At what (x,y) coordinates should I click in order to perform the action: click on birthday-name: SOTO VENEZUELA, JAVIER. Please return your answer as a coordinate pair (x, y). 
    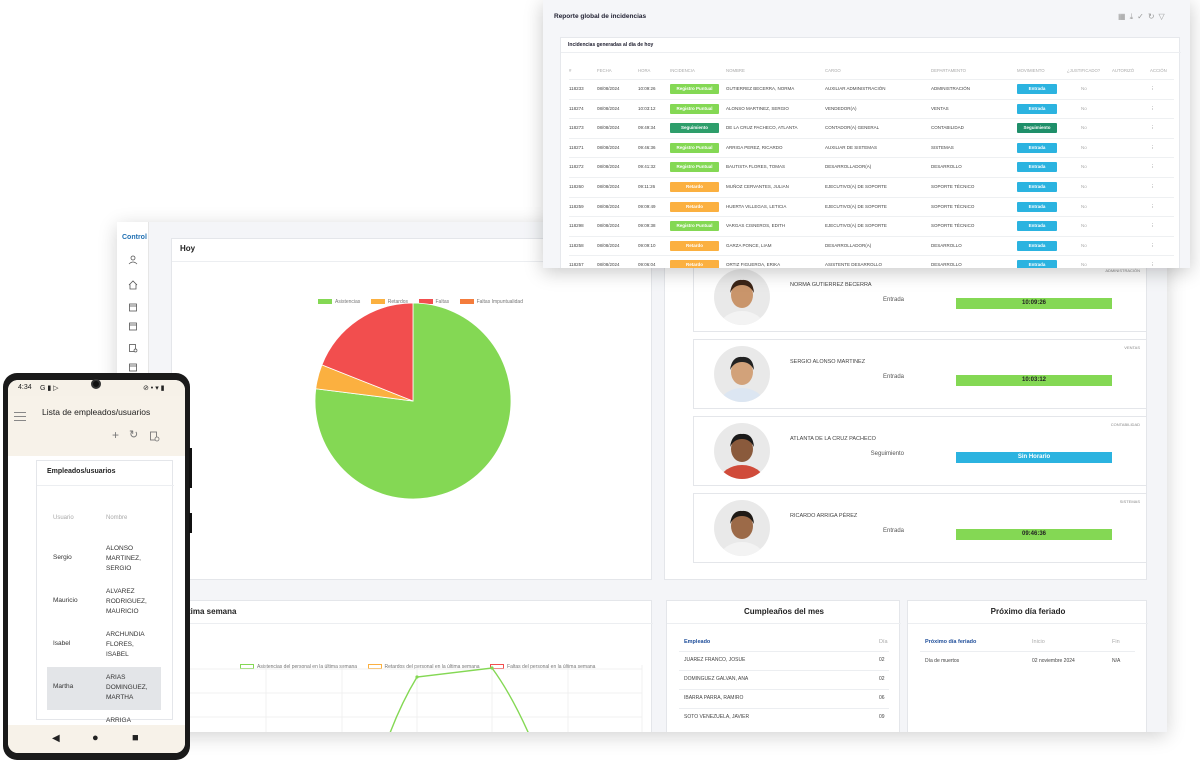
    Looking at the image, I should click on (717, 717).